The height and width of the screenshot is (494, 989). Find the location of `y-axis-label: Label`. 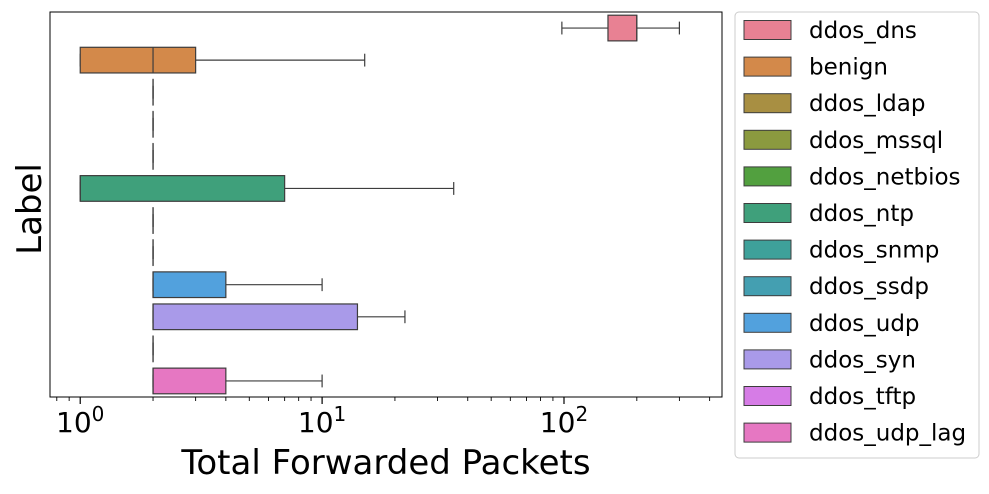

y-axis-label: Label is located at coordinates (30, 209).